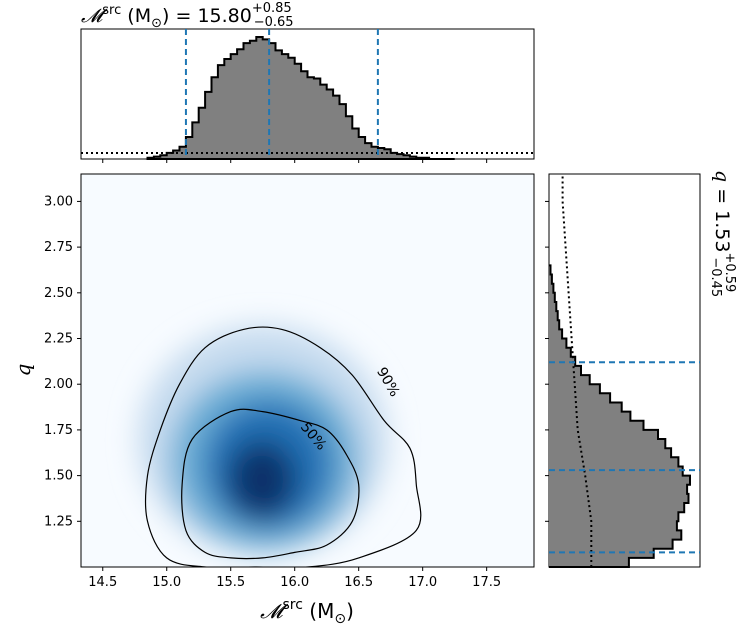 This screenshot has height=636, width=748. I want to click on y-tick-label: 1.75, so click(58, 430).